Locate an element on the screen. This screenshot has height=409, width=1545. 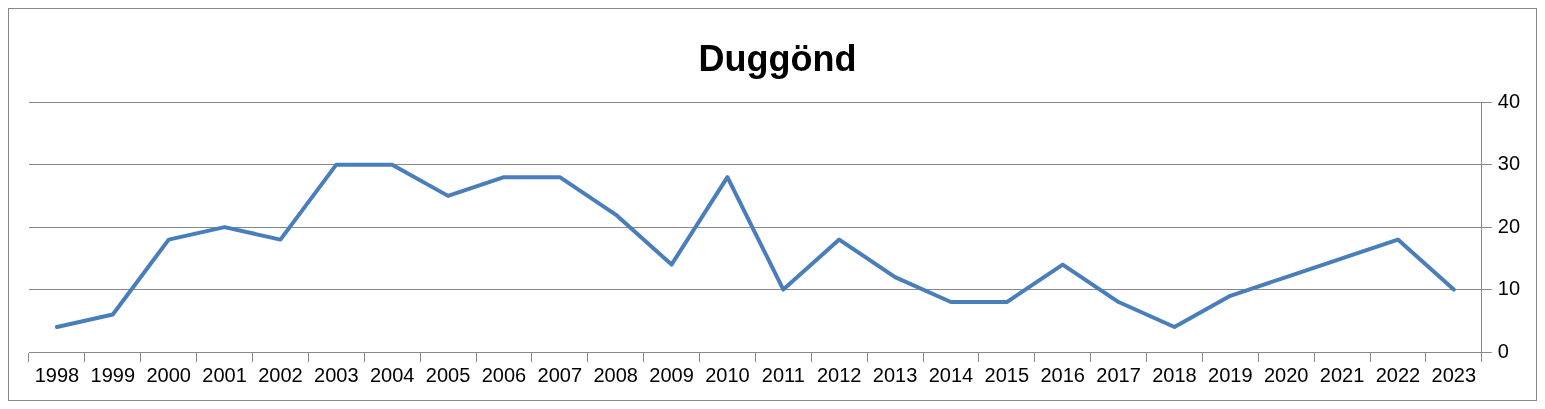
x-tick-label: 2001 is located at coordinates (224, 374).